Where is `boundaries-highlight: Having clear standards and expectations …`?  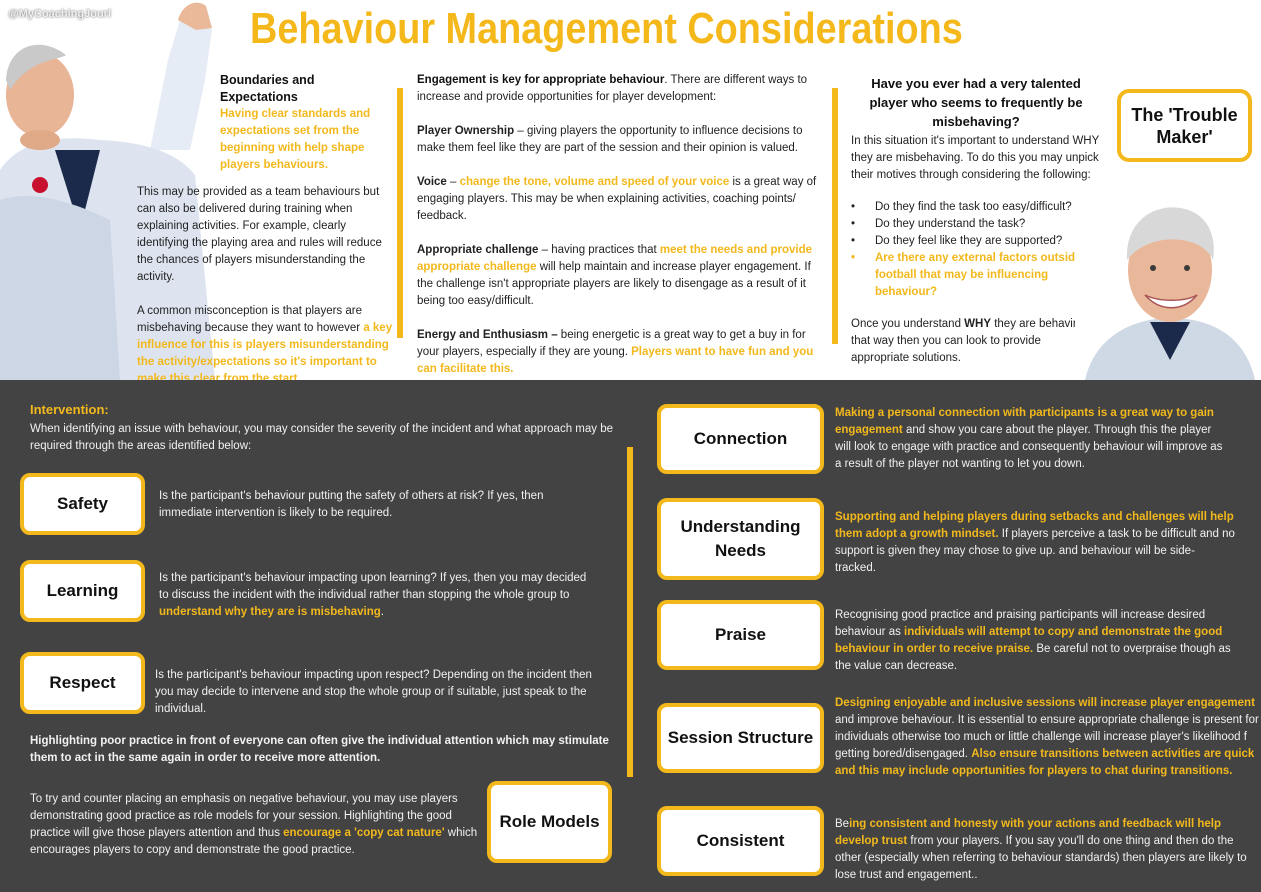 boundaries-highlight: Having clear standards and expectations … is located at coordinates (295, 139).